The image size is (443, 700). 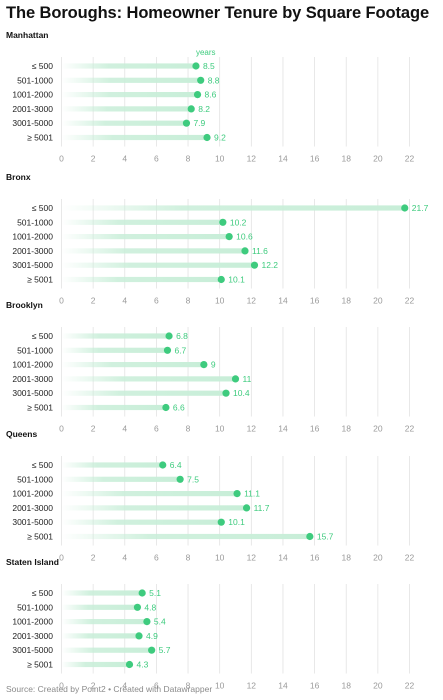 What do you see at coordinates (325, 537) in the screenshot?
I see `value-label: 15.7` at bounding box center [325, 537].